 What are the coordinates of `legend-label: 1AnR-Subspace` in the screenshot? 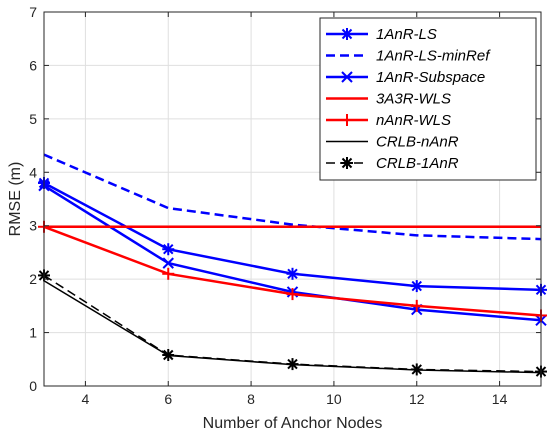 It's located at (430, 77).